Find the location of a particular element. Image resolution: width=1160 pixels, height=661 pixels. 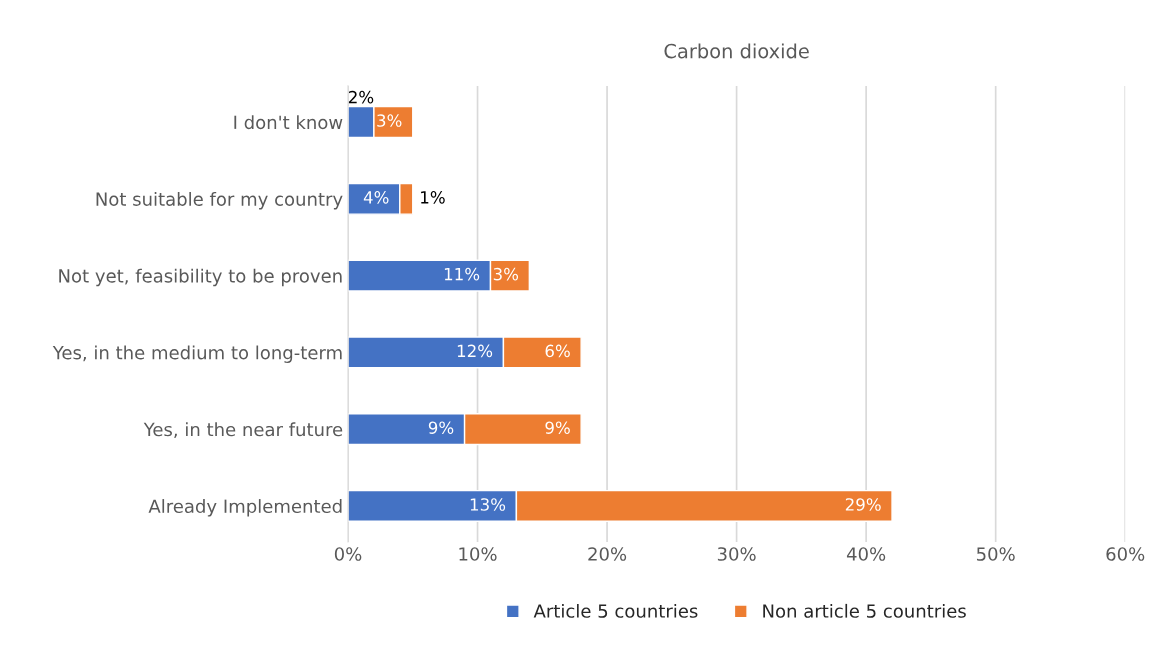

x-tick-label: 20% is located at coordinates (607, 554).